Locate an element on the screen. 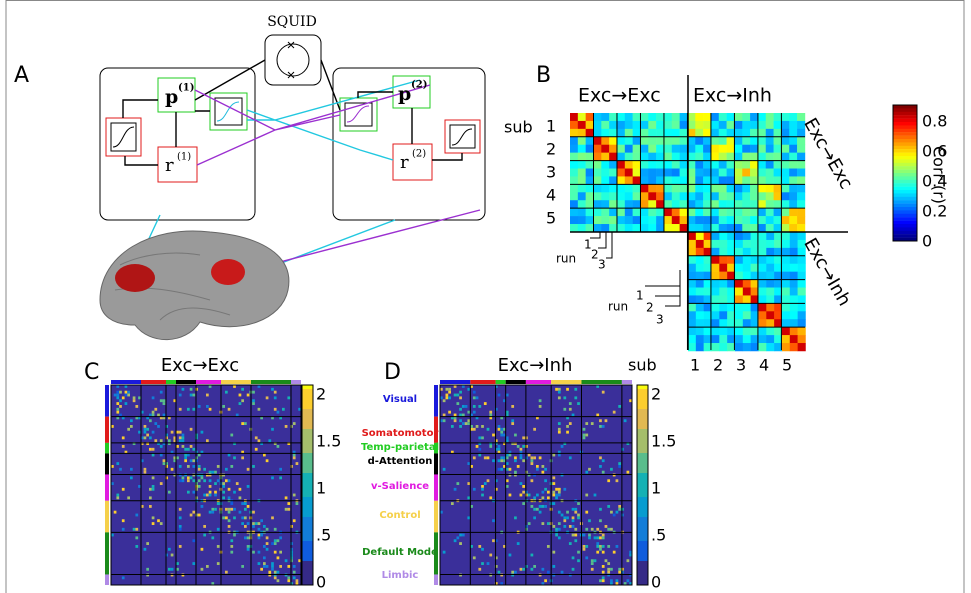 The image size is (971, 593). network-label: Default Mode is located at coordinates (400, 552).